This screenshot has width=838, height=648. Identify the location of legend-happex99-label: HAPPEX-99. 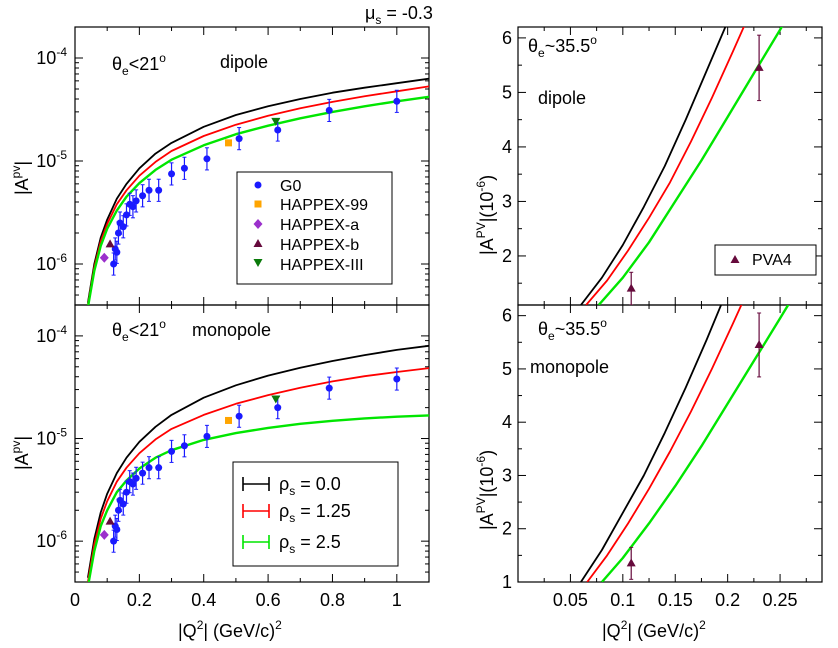
(324, 205).